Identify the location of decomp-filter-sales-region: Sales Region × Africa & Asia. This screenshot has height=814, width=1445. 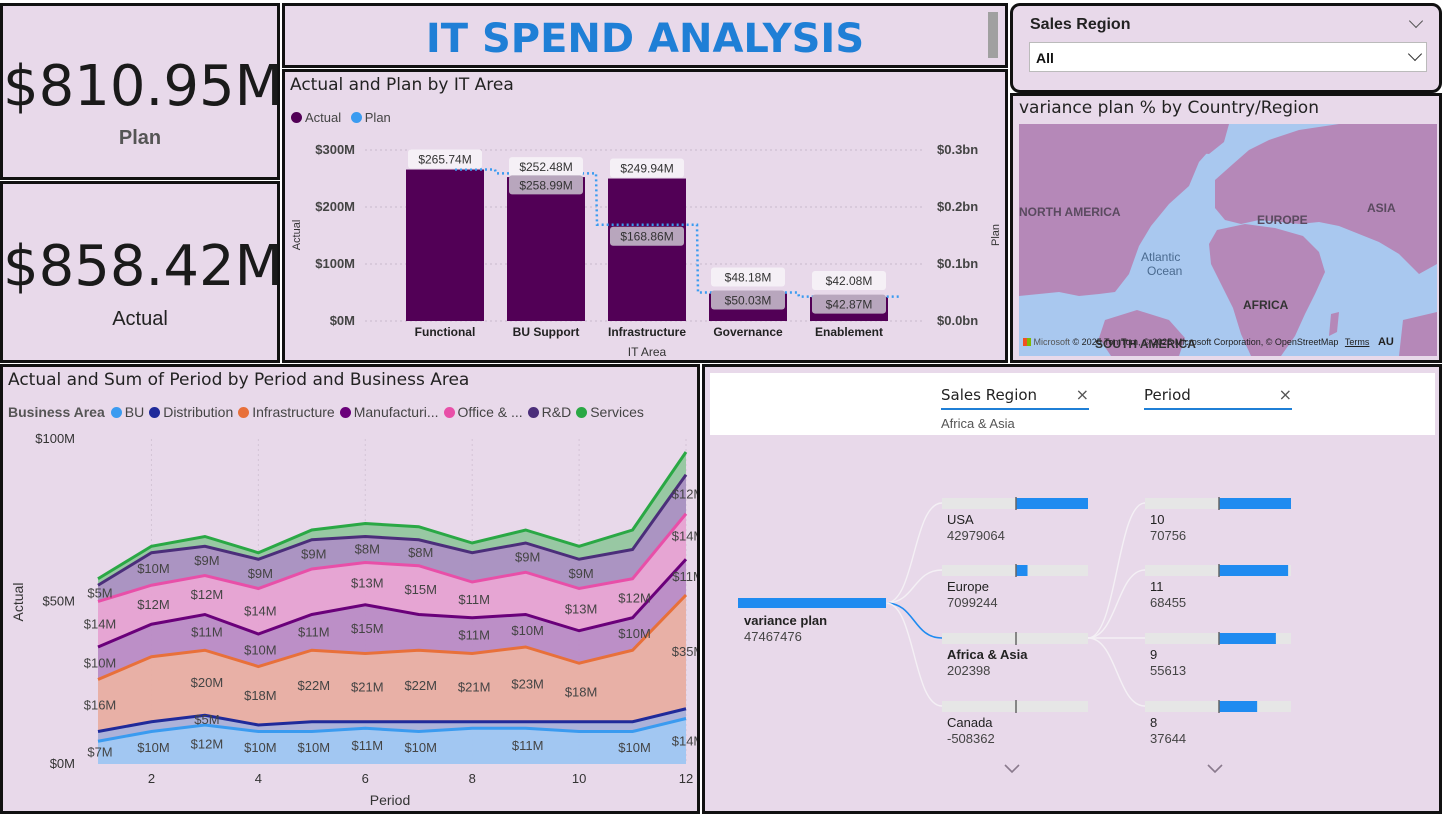
(1015, 408).